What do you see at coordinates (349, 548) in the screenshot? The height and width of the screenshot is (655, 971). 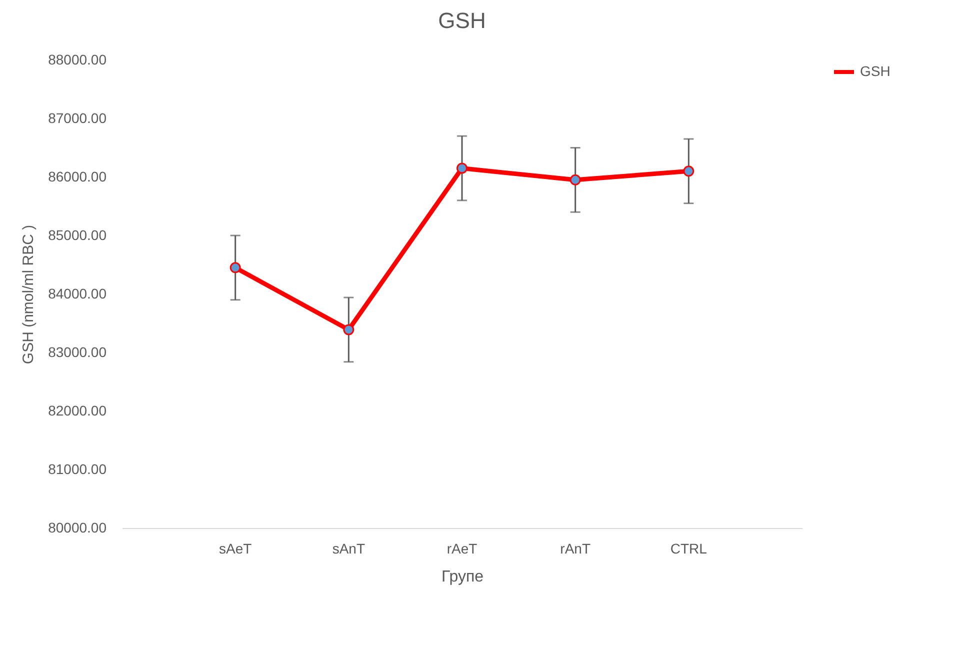 I see `x-tick-label: sAnT` at bounding box center [349, 548].